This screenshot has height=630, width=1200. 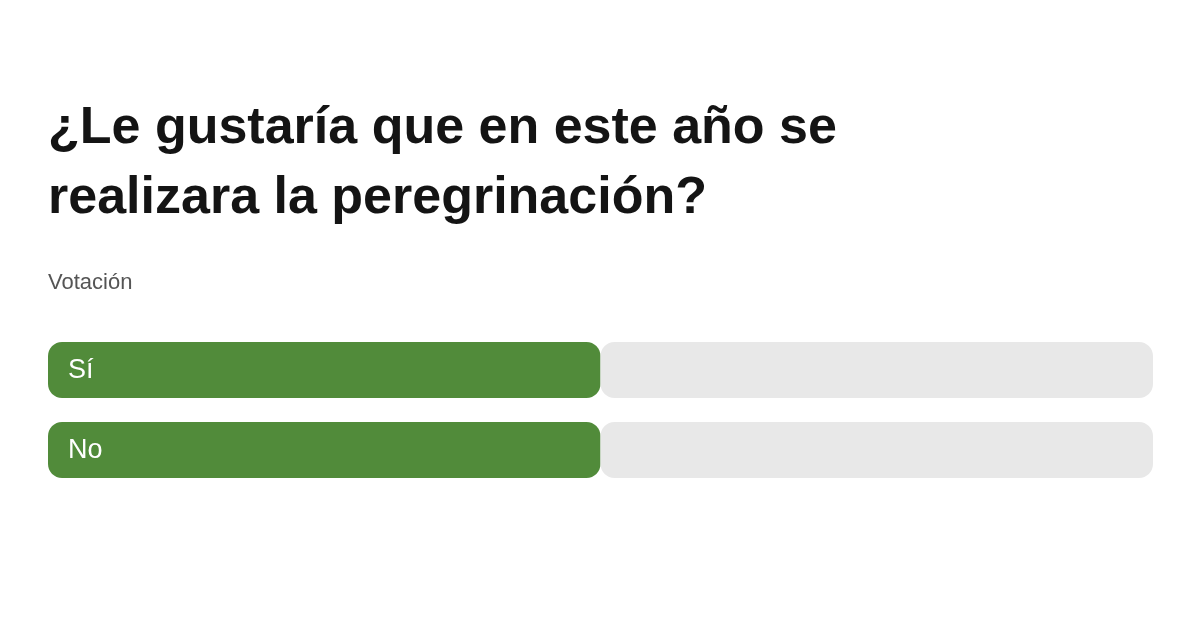 I want to click on y-tick-label: No, so click(x=85, y=449).